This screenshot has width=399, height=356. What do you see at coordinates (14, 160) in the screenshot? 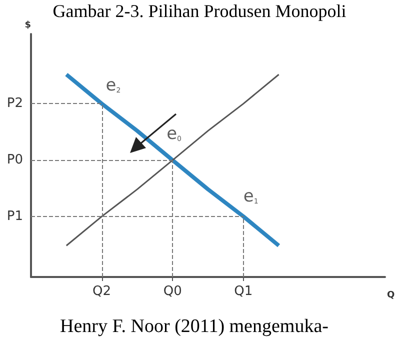
I see `ref-line-label: P0` at bounding box center [14, 160].